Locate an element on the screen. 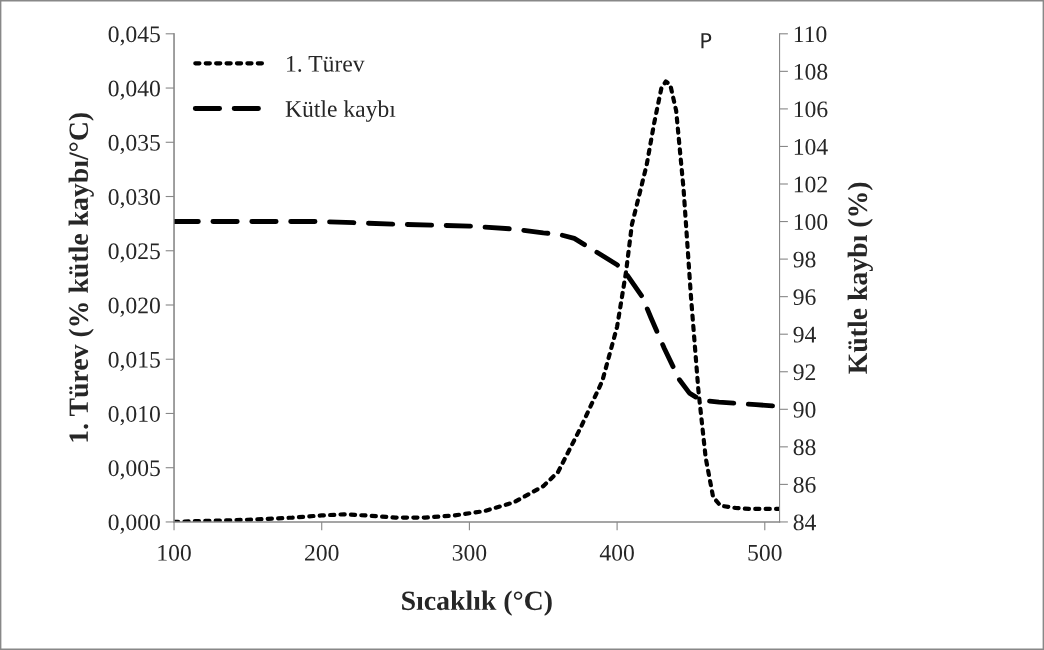  y-tick-label: 0,045 is located at coordinates (134, 36).